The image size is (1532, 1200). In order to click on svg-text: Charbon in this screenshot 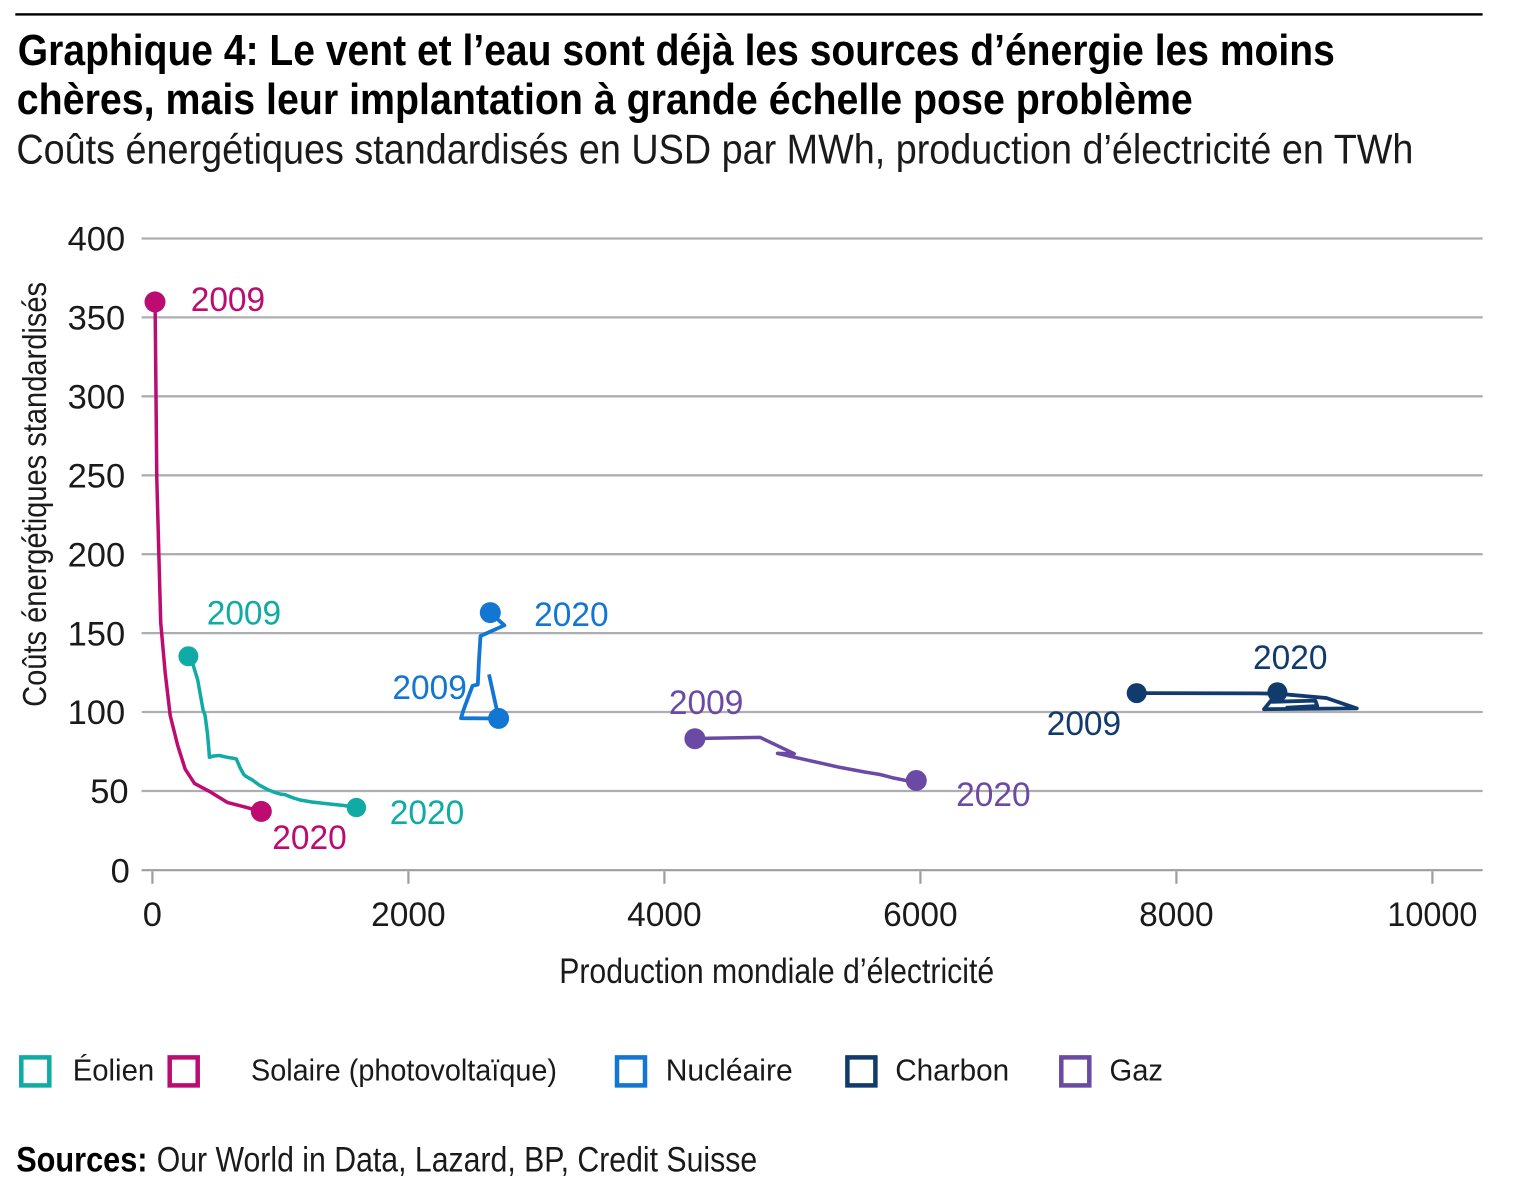, I will do `click(952, 1071)`.